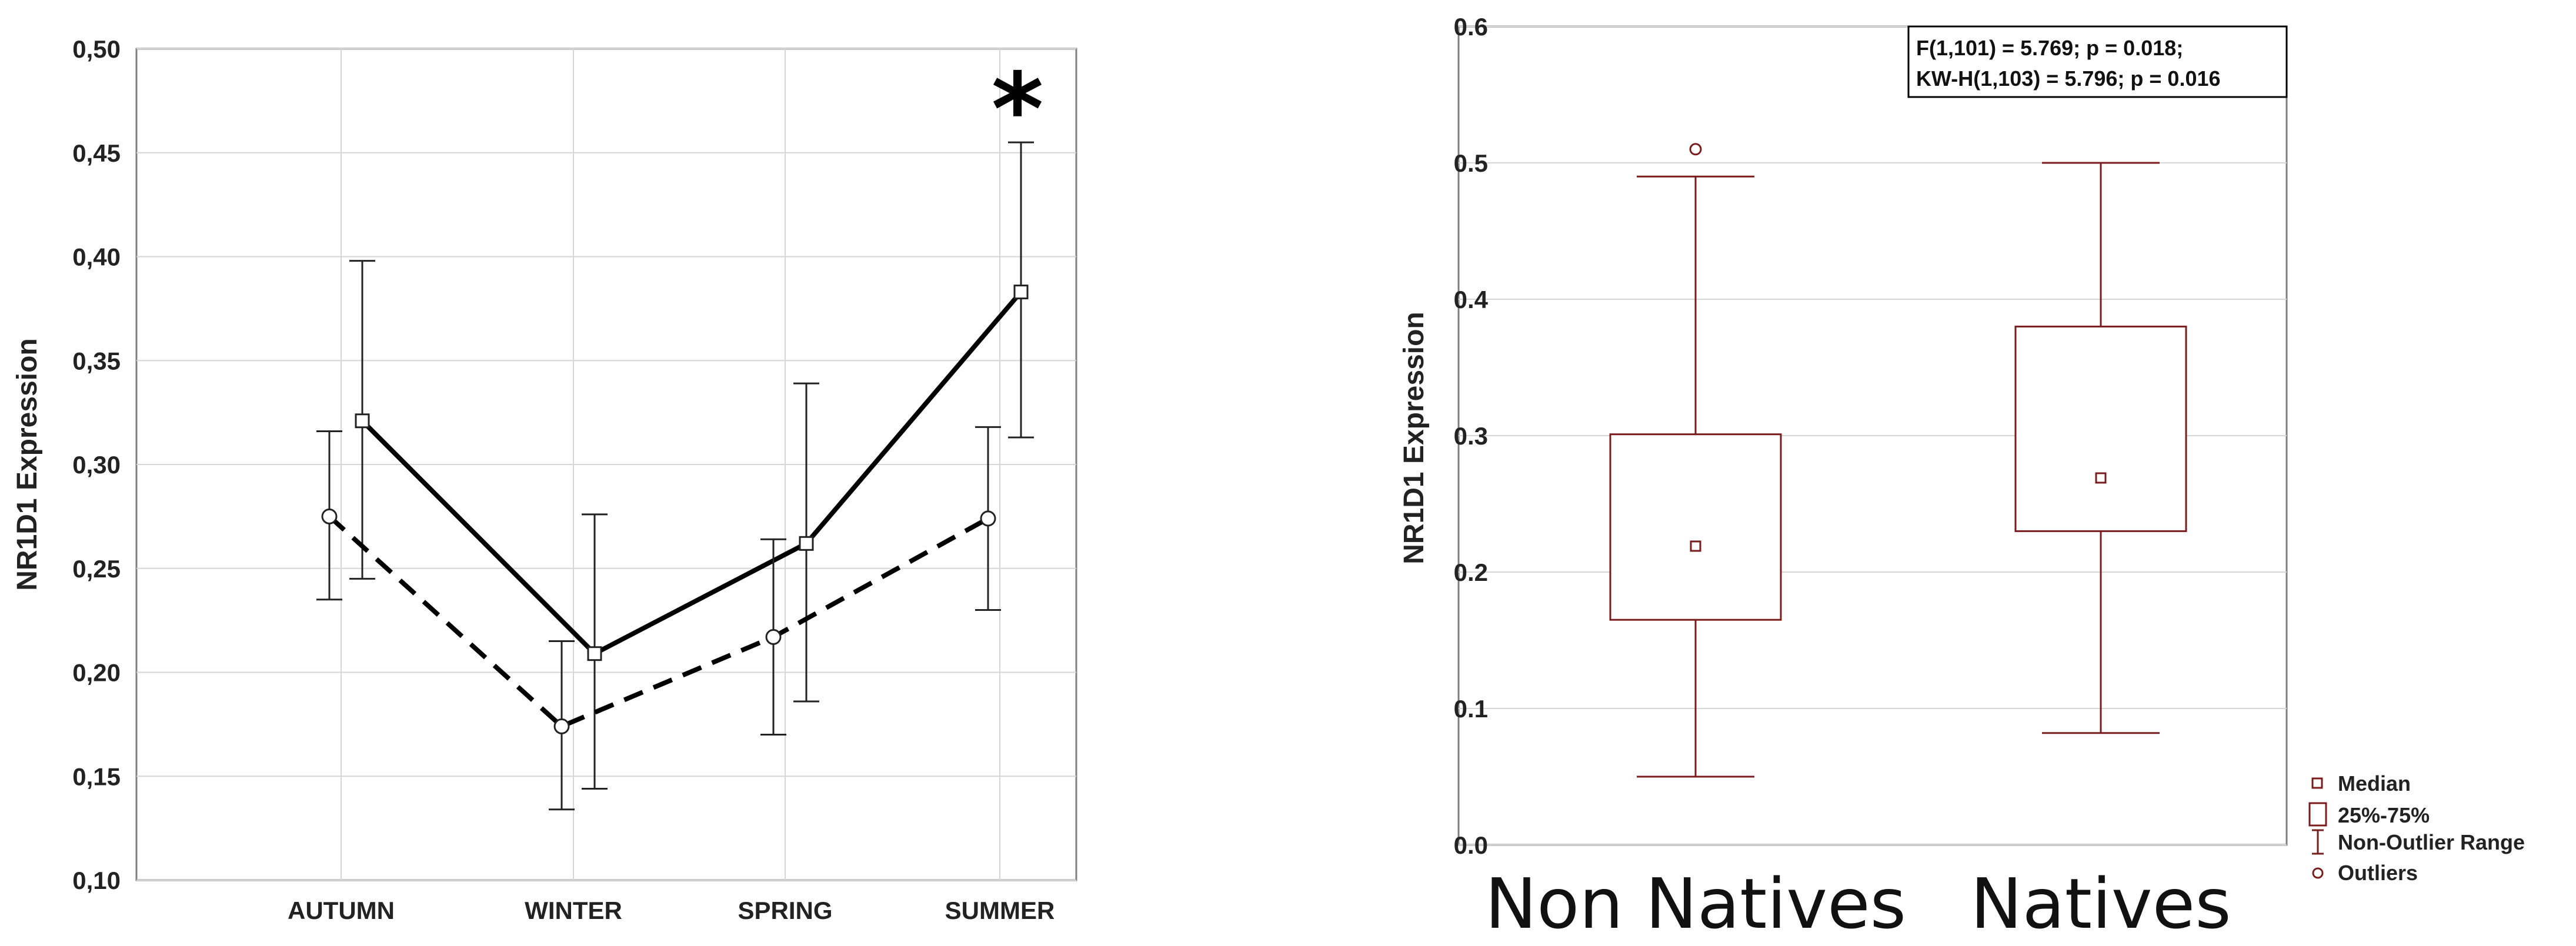  I want to click on right-y-tick-label: 0.1, so click(1471, 709).